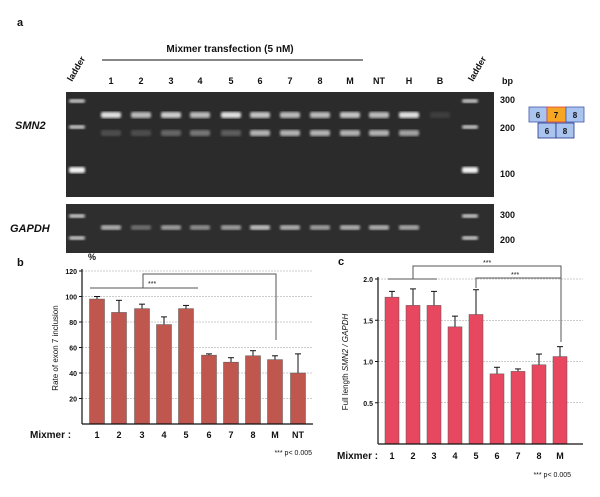 The height and width of the screenshot is (497, 600). I want to click on exon-6-text: 6, so click(538, 115).